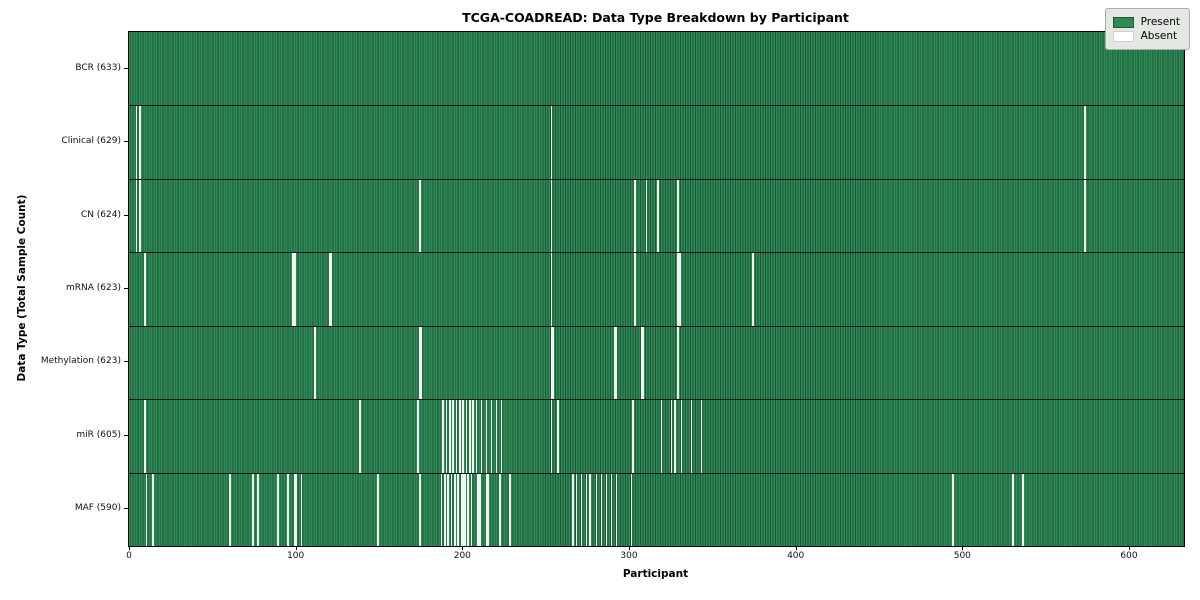 The image size is (1200, 600). I want to click on heatmap-row-cn, so click(656, 215).